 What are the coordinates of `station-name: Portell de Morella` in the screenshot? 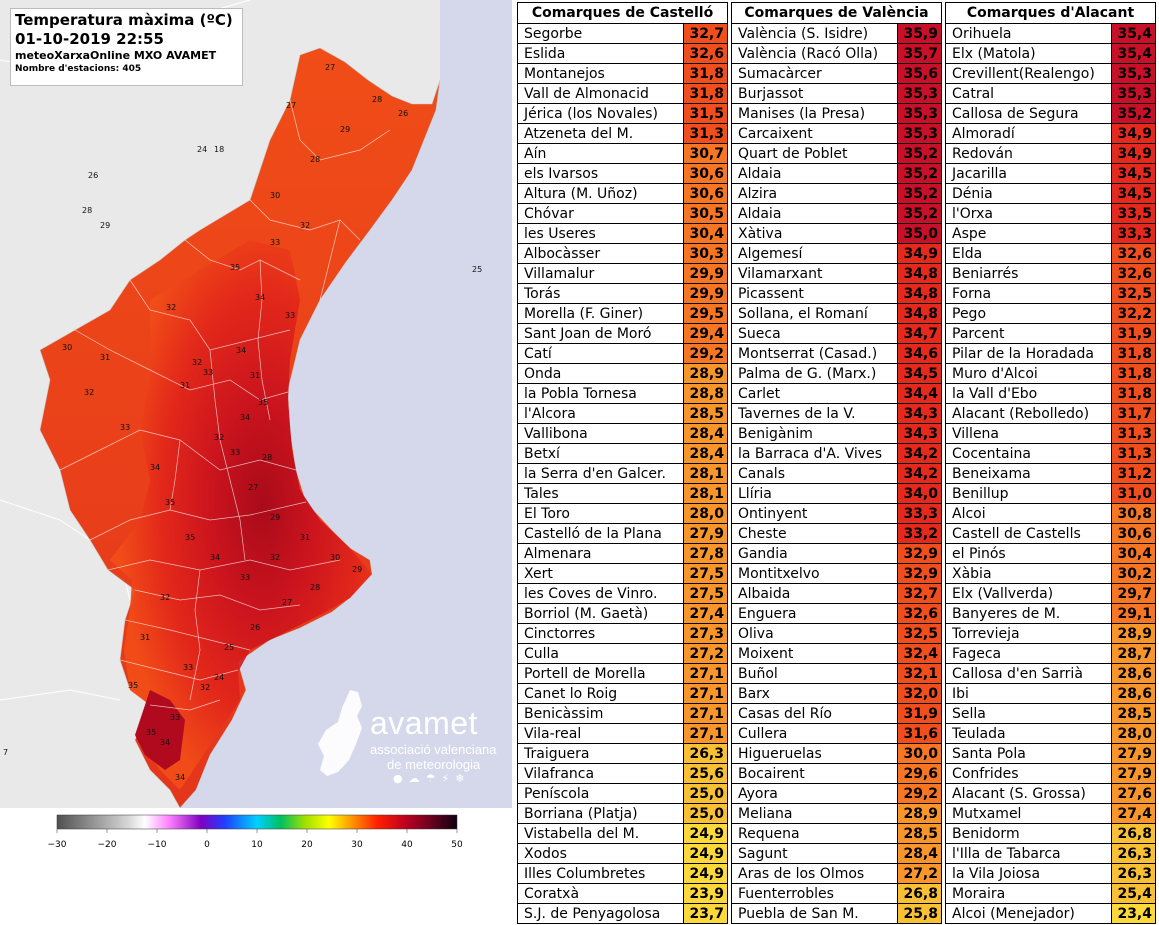 It's located at (600, 673).